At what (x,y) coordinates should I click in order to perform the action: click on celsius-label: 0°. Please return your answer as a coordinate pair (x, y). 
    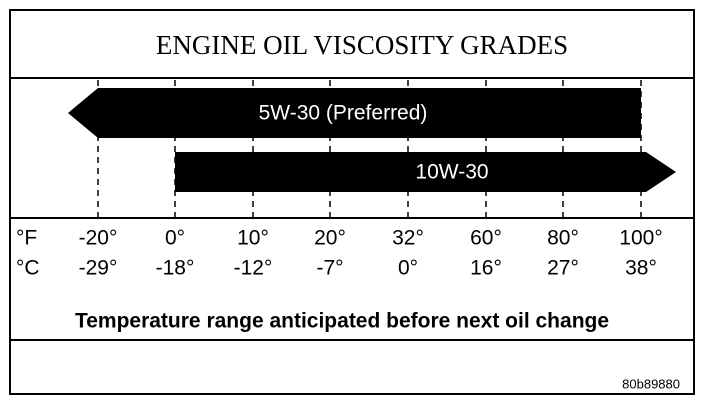
    Looking at the image, I should click on (408, 268).